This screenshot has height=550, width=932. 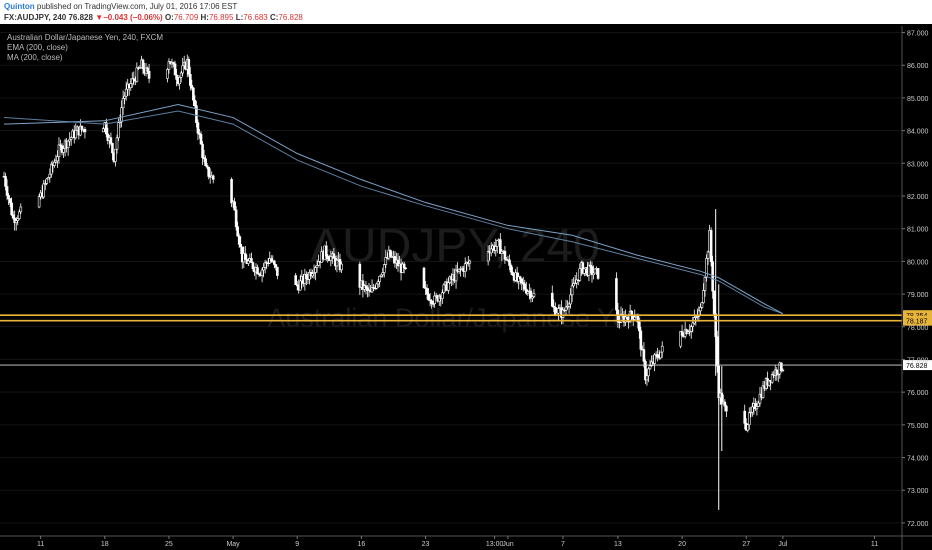 I want to click on x-tick-label: 13, so click(x=618, y=544).